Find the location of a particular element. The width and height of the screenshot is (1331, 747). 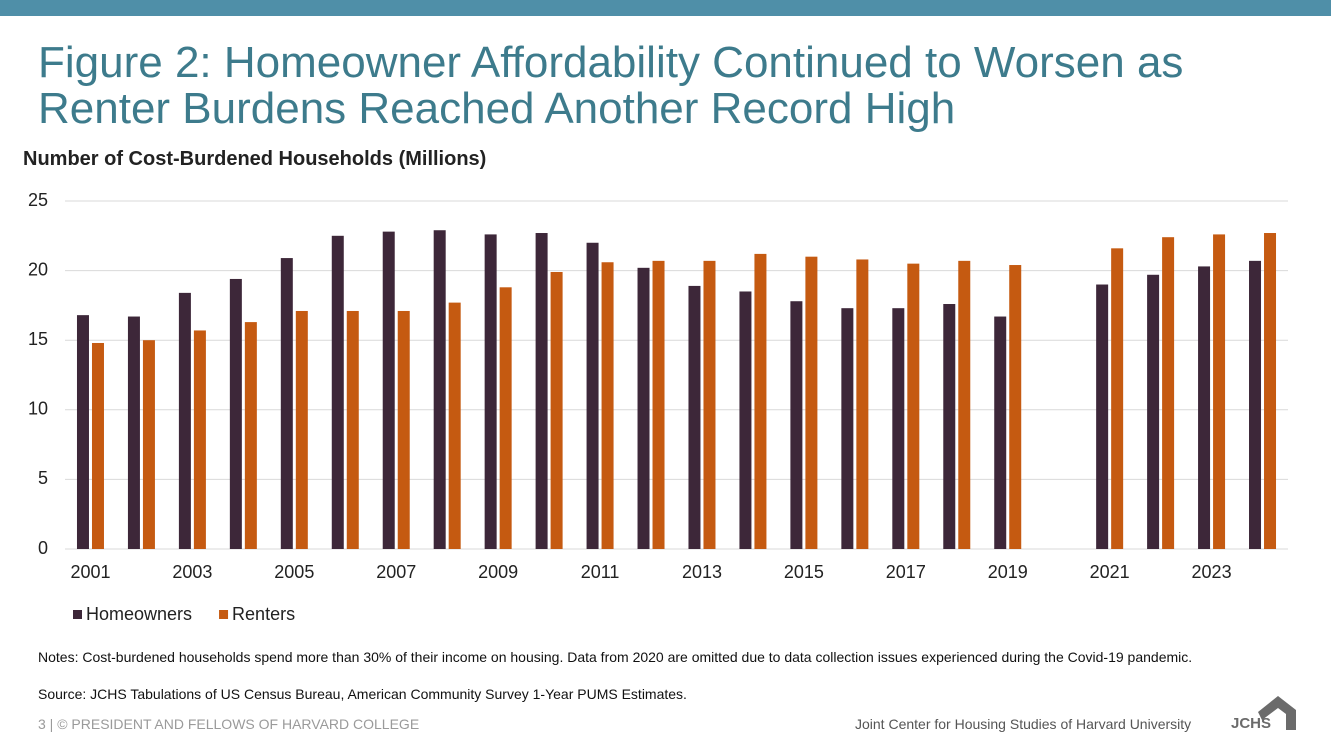

x-tick-label: 2009 is located at coordinates (498, 572).